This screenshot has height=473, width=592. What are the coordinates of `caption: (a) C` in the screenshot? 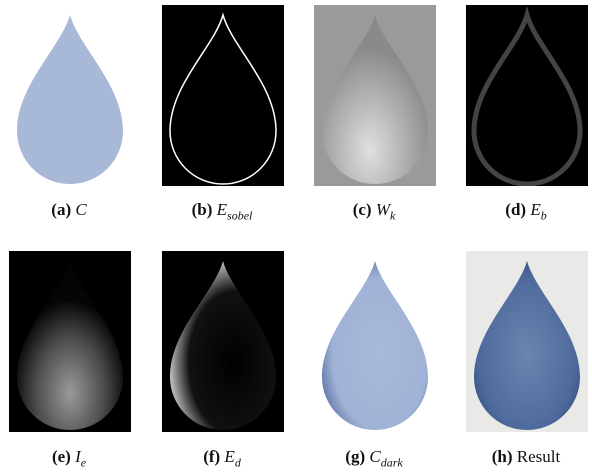 It's located at (72, 210).